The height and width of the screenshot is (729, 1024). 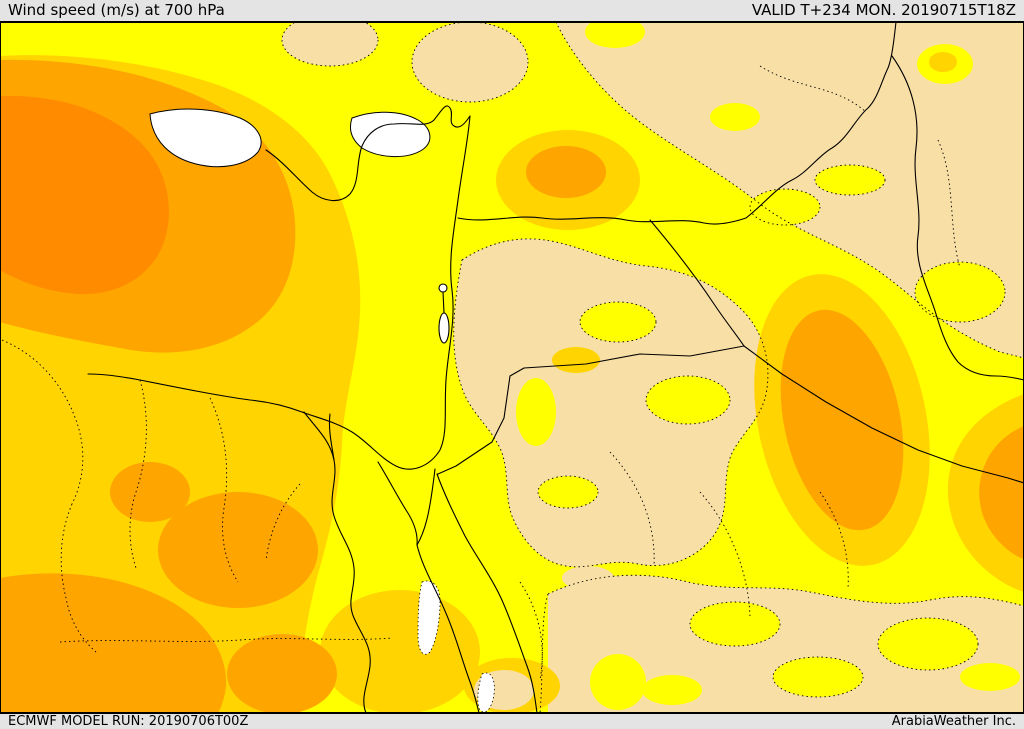 I want to click on tan-region-central, so click(x=610, y=402).